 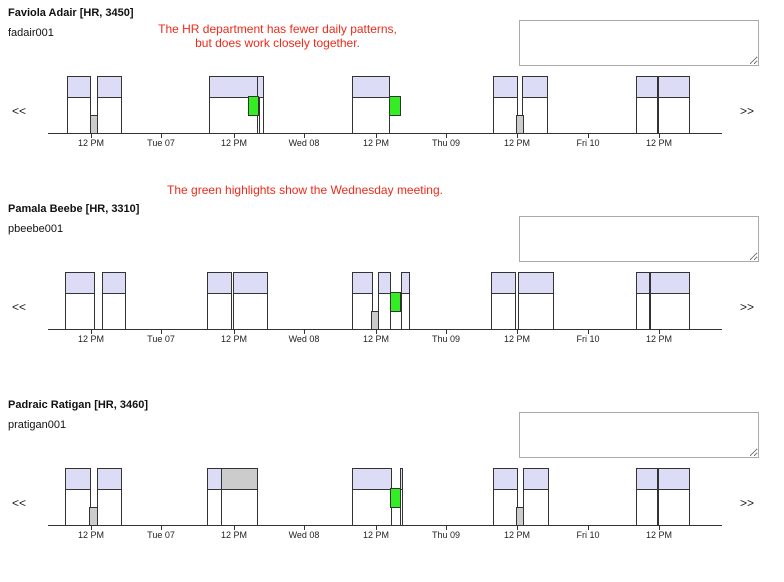 I want to click on person-userid: pratigan001, so click(x=37, y=425).